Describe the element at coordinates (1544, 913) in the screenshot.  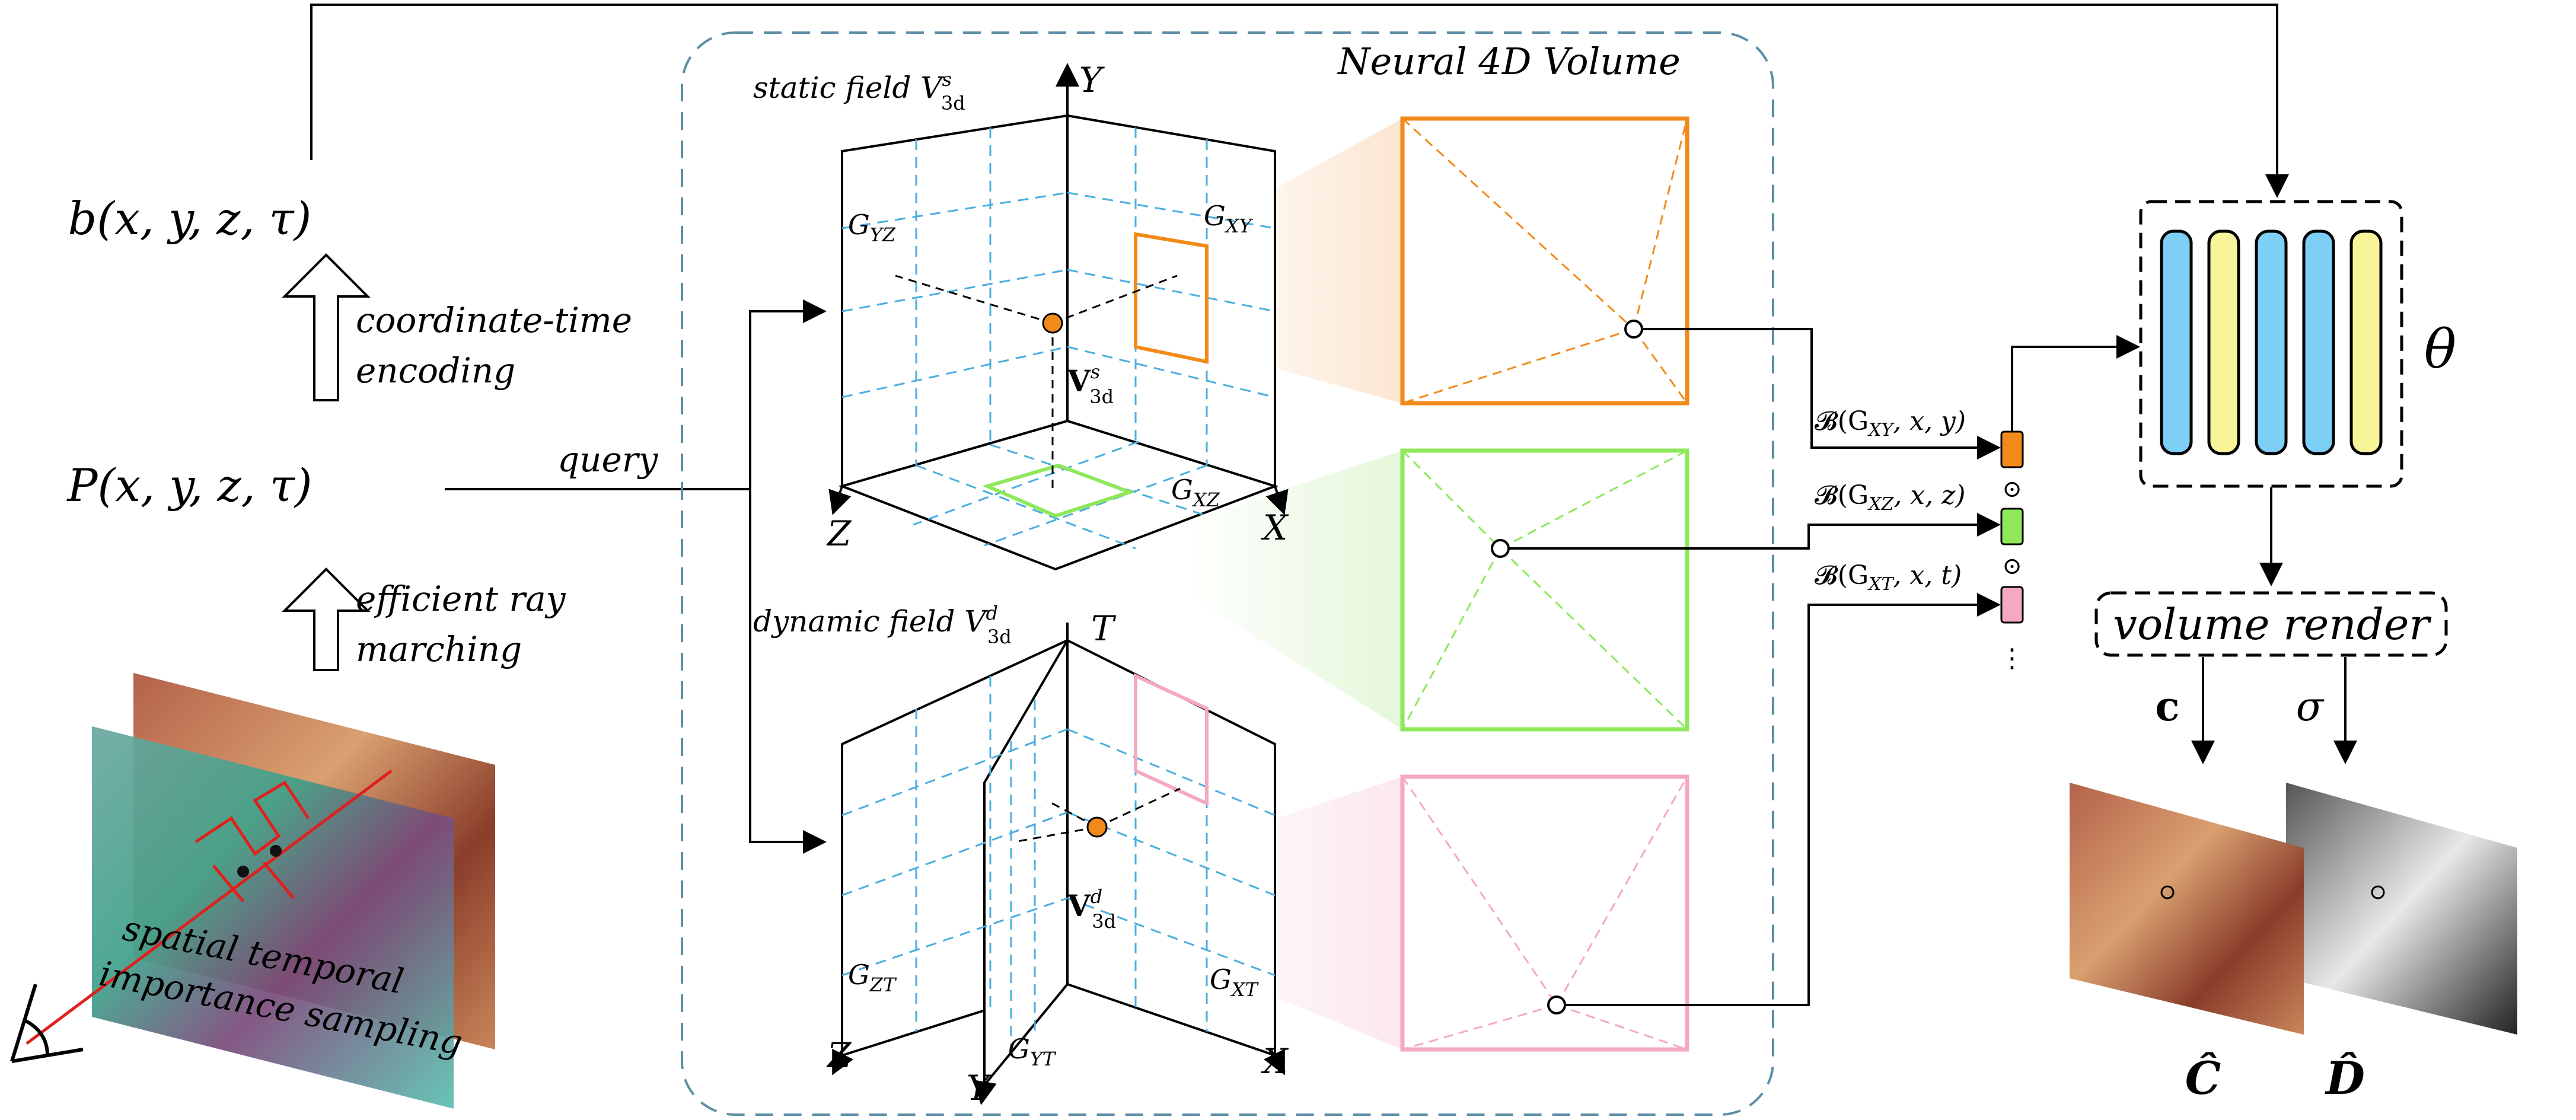
I see `feature-plane-xt` at that location.